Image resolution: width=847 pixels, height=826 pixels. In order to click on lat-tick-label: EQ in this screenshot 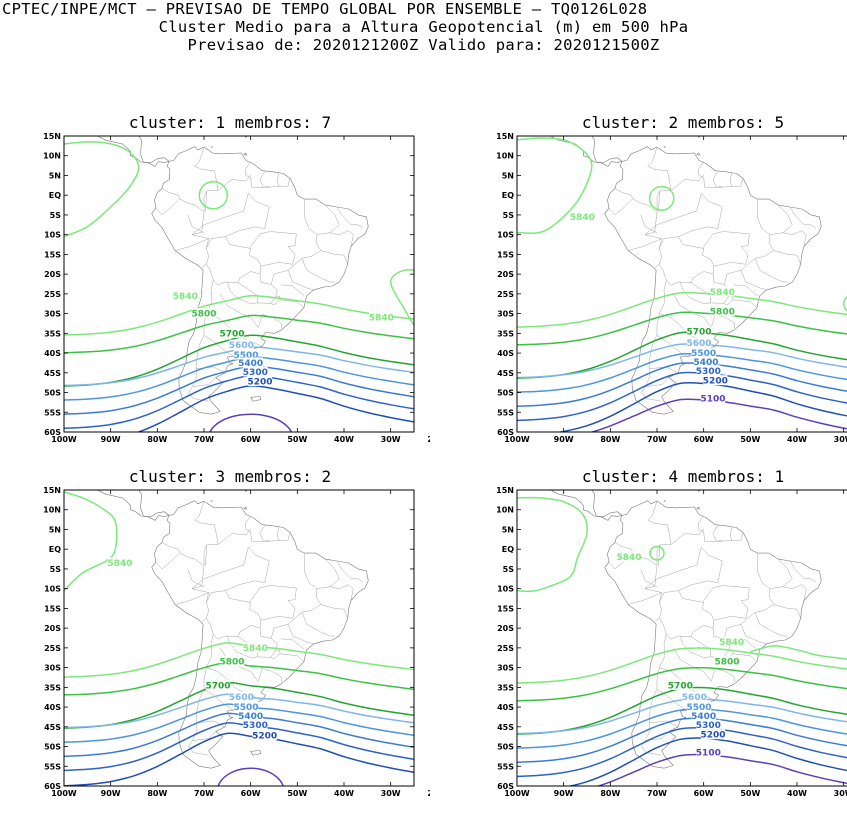, I will do `click(55, 195)`.